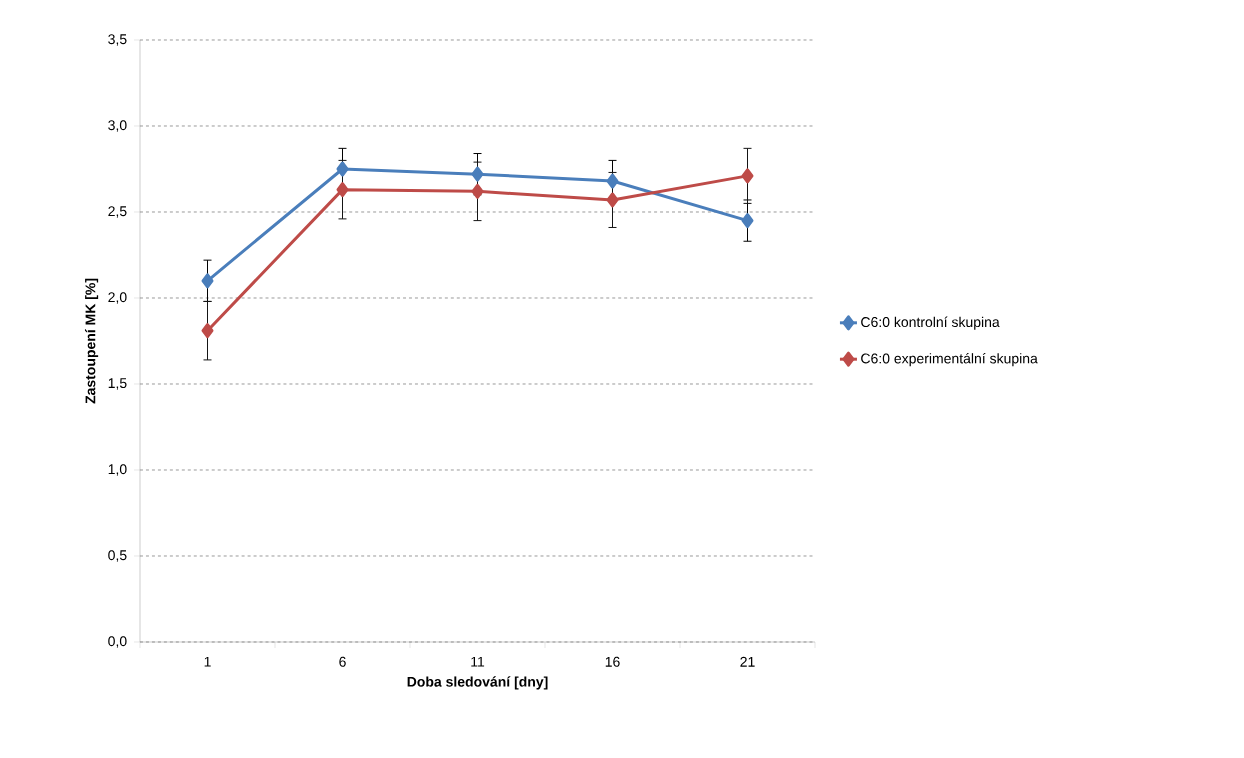 This screenshot has height=758, width=1244. I want to click on y-tick-label: 3,0, so click(117, 126).